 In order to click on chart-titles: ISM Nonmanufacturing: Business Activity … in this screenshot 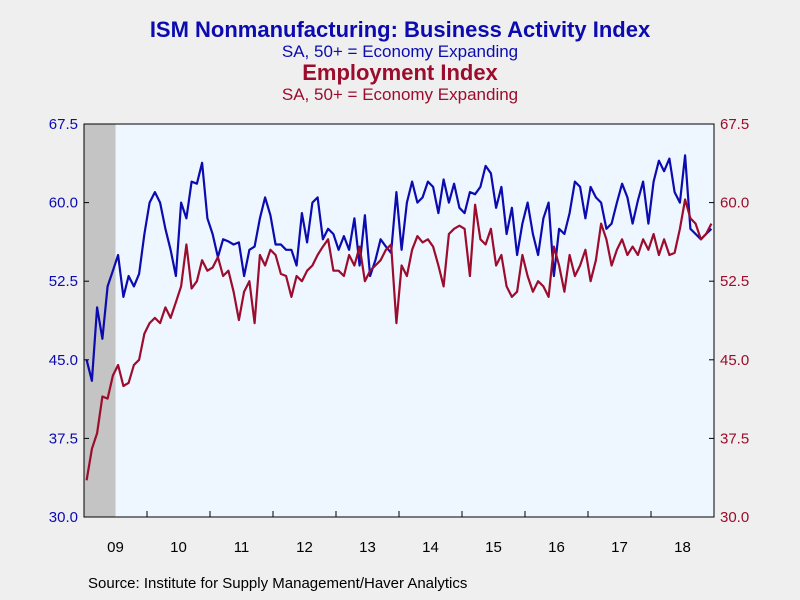, I will do `click(400, 61)`.